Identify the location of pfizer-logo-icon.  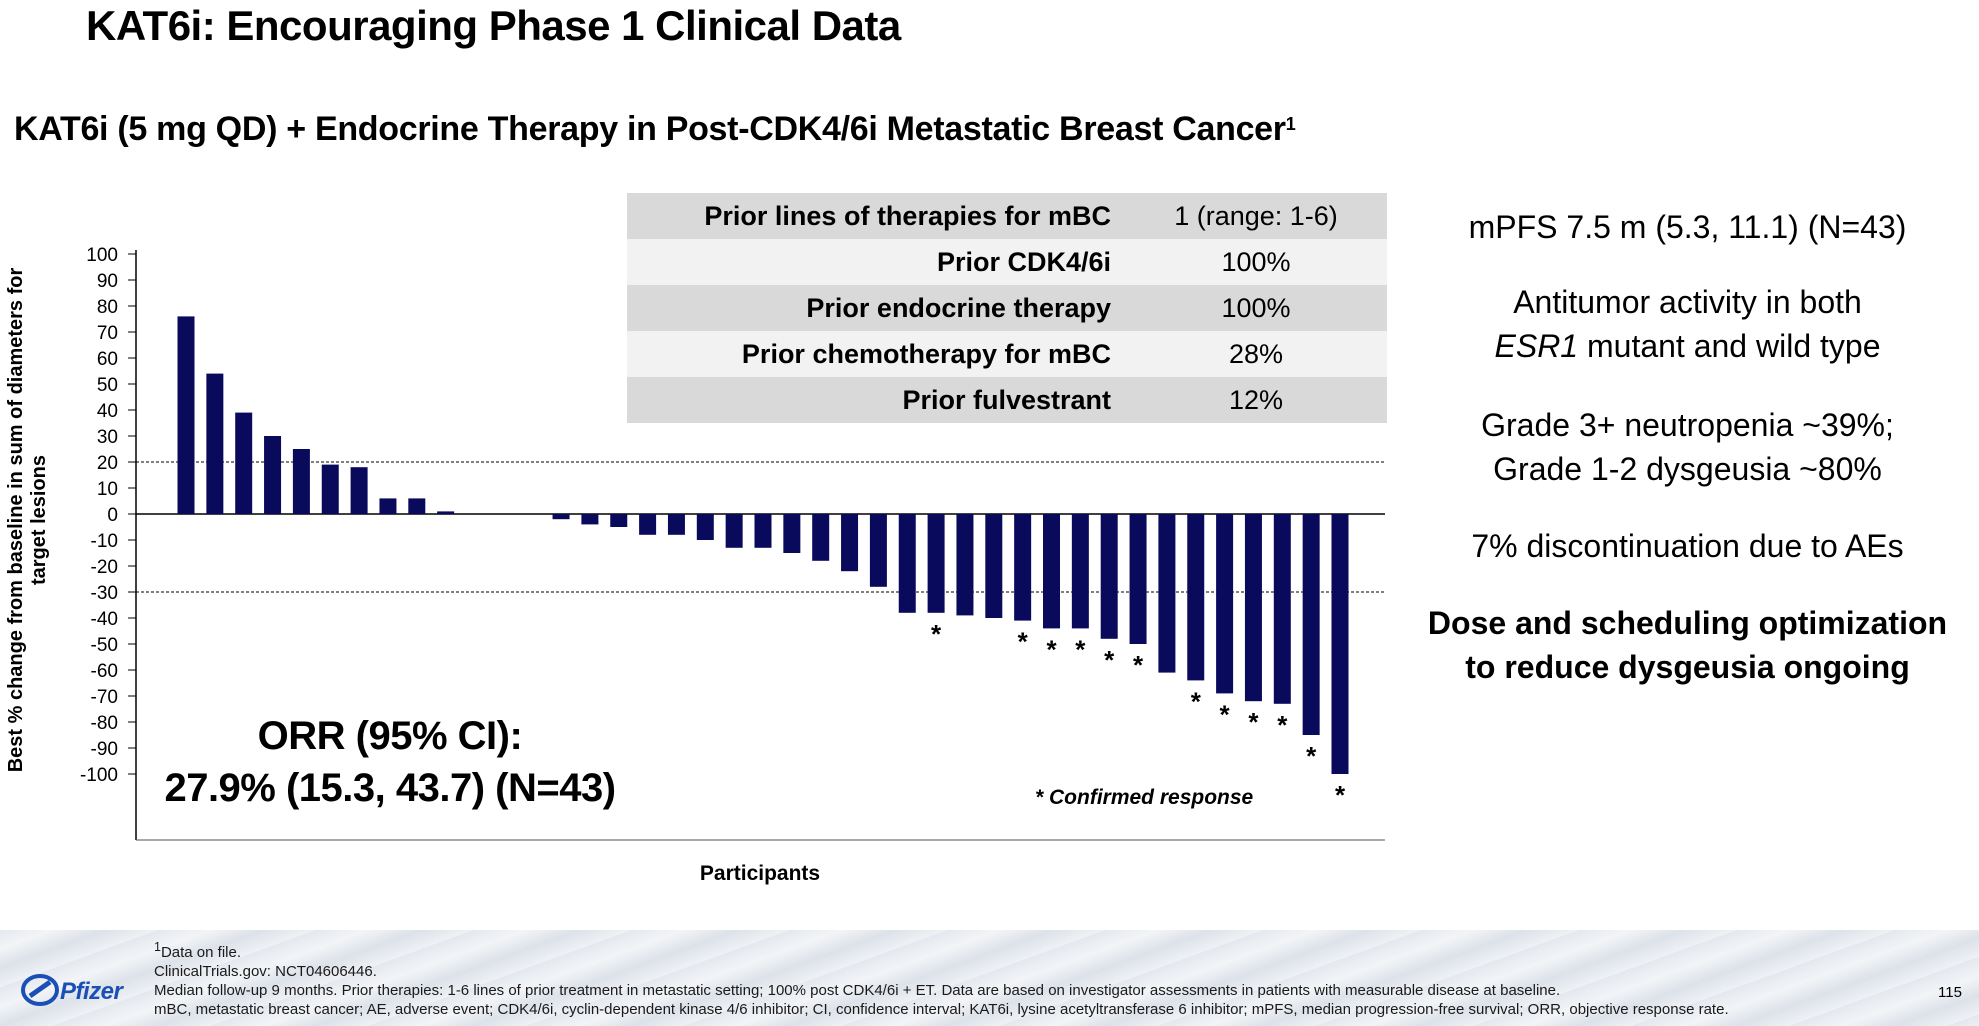
(40, 990).